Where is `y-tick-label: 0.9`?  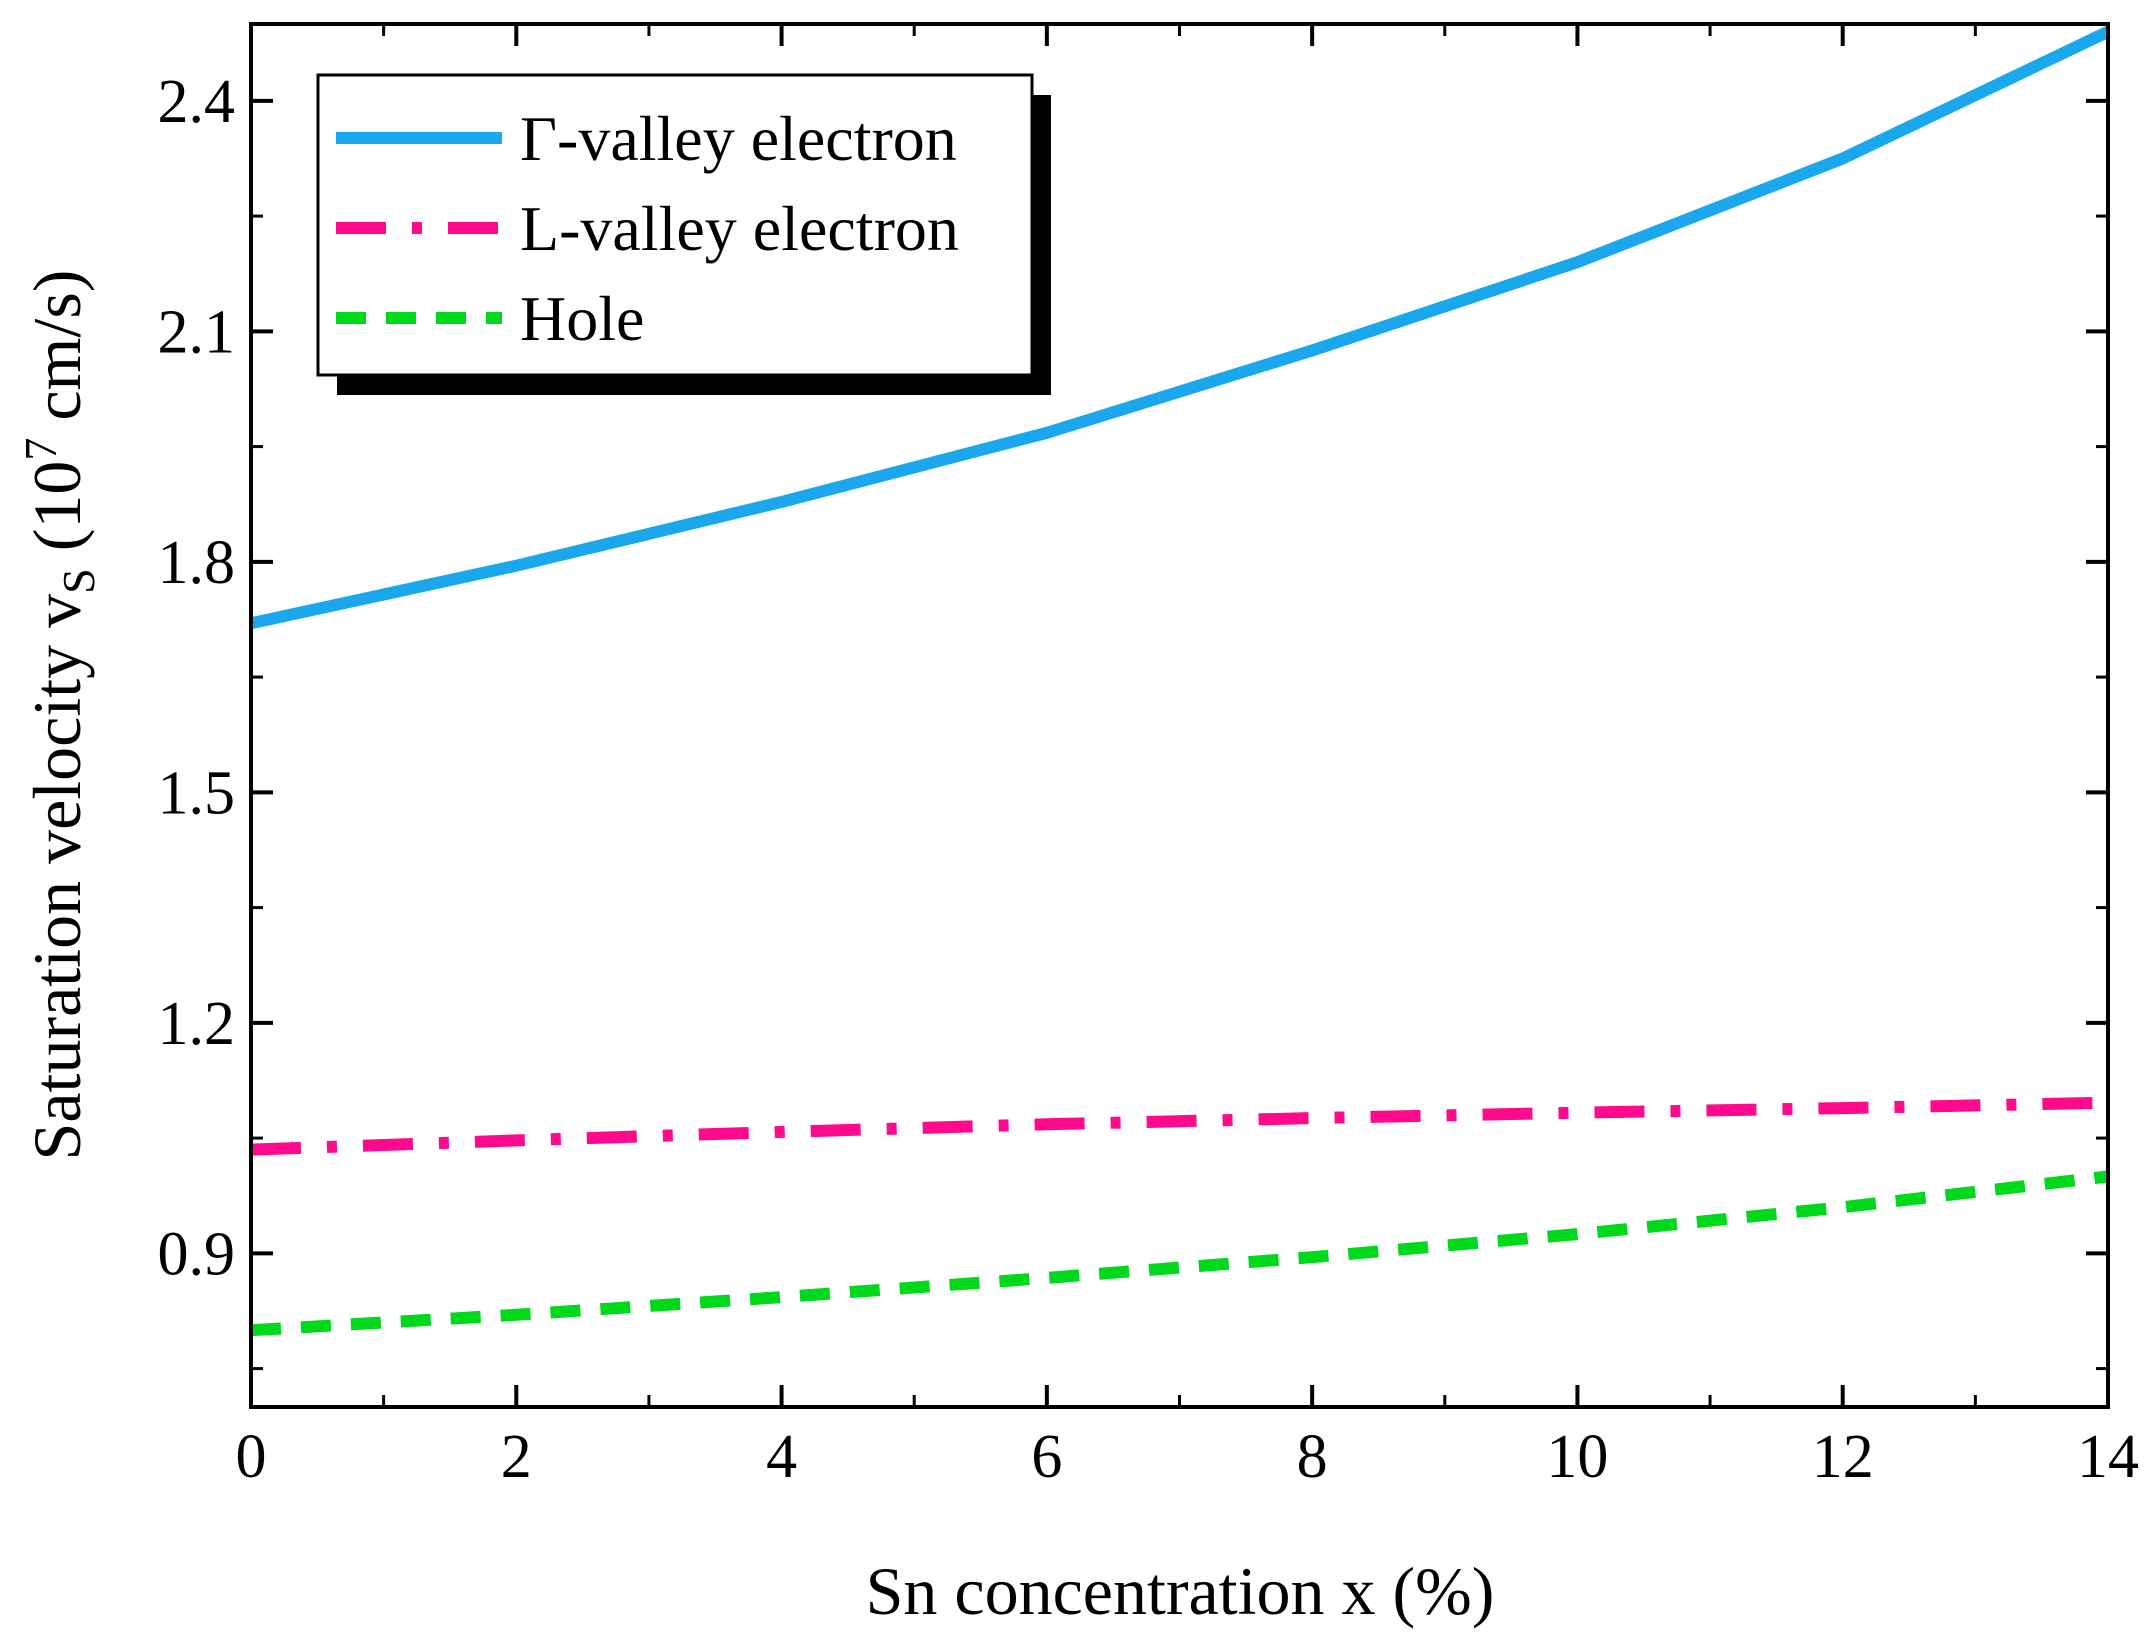
y-tick-label: 0.9 is located at coordinates (197, 1254).